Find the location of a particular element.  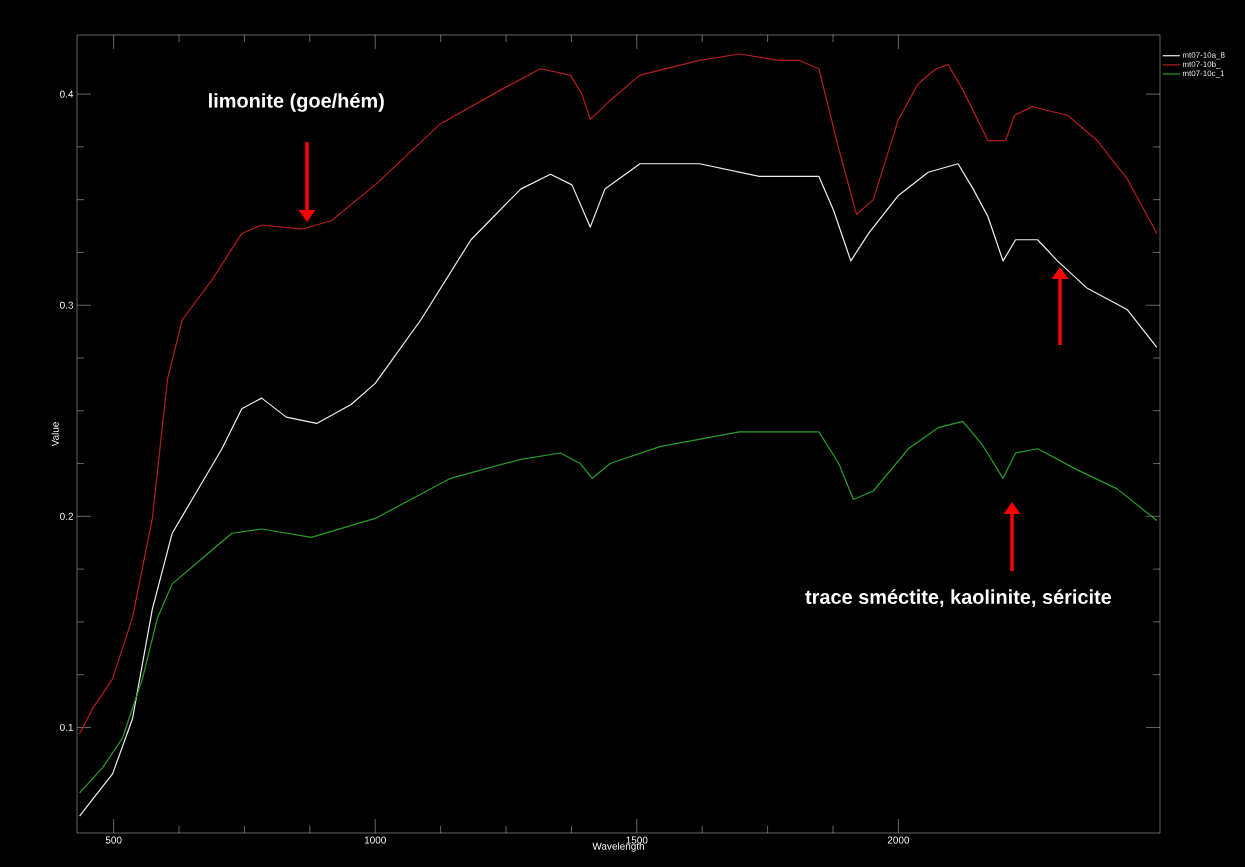

annotation: limonite (goe/hém) is located at coordinates (296, 102).